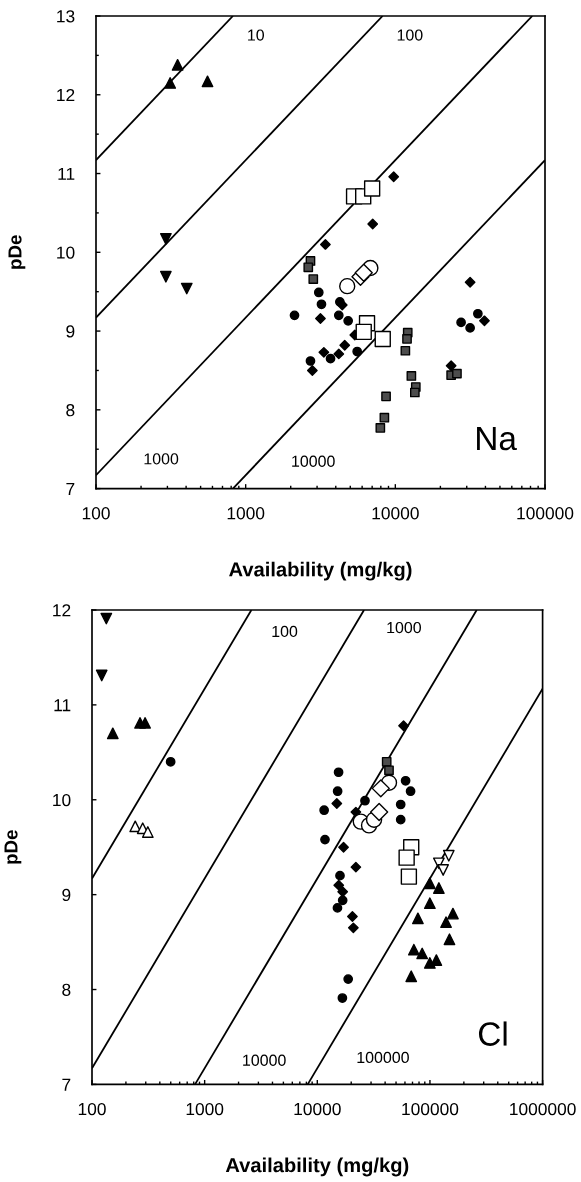 The height and width of the screenshot is (1182, 581). Describe the element at coordinates (543, 1109) in the screenshot. I see `x-tick-label: 1000000` at that location.